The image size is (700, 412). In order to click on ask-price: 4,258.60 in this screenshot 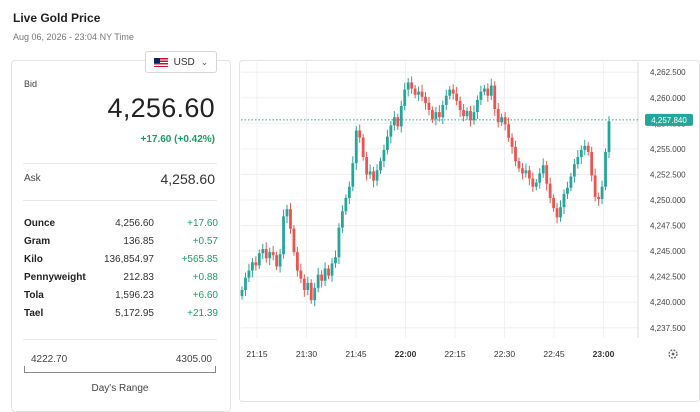, I will do `click(188, 179)`.